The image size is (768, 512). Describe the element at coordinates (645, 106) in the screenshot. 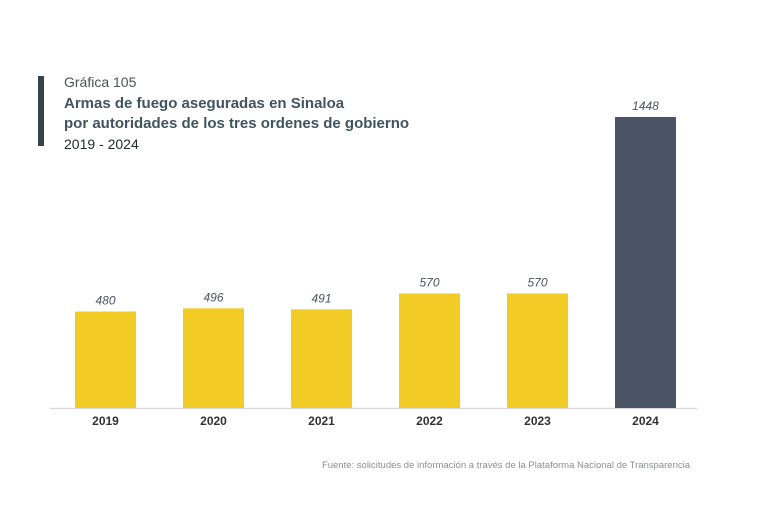

I see `value-label-2024: 1448` at that location.